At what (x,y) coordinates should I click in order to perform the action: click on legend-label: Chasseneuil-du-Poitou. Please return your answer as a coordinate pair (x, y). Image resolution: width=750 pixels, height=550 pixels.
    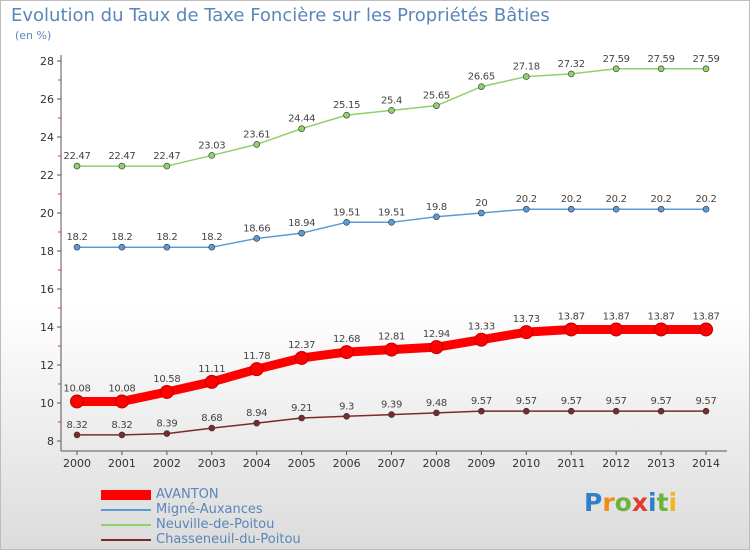
    Looking at the image, I should click on (228, 539).